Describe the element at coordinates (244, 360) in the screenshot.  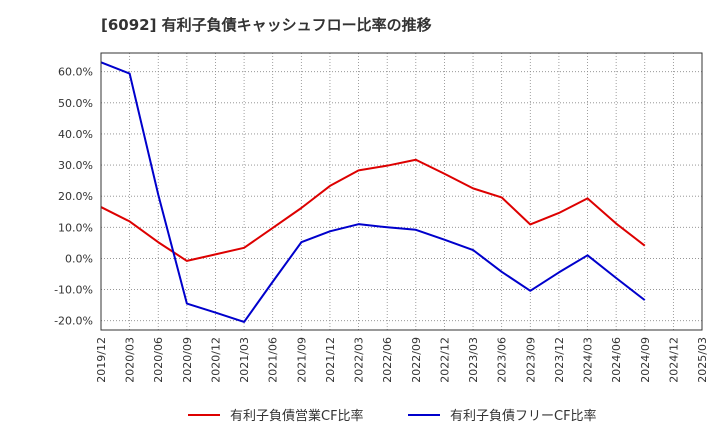
I see `x-tick-label: 2021/03` at that location.